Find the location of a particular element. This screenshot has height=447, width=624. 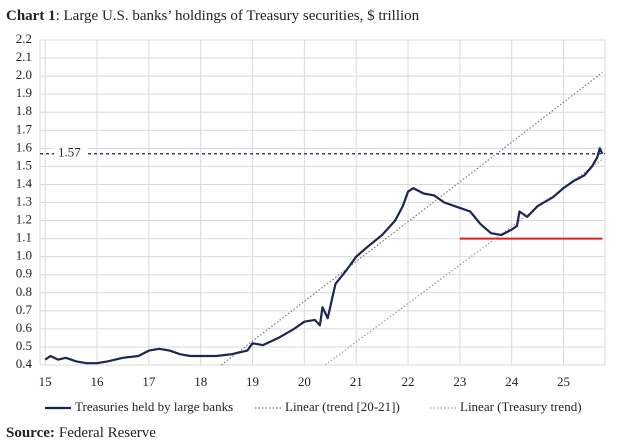

y-tick-label: 1.2 is located at coordinates (24, 219).